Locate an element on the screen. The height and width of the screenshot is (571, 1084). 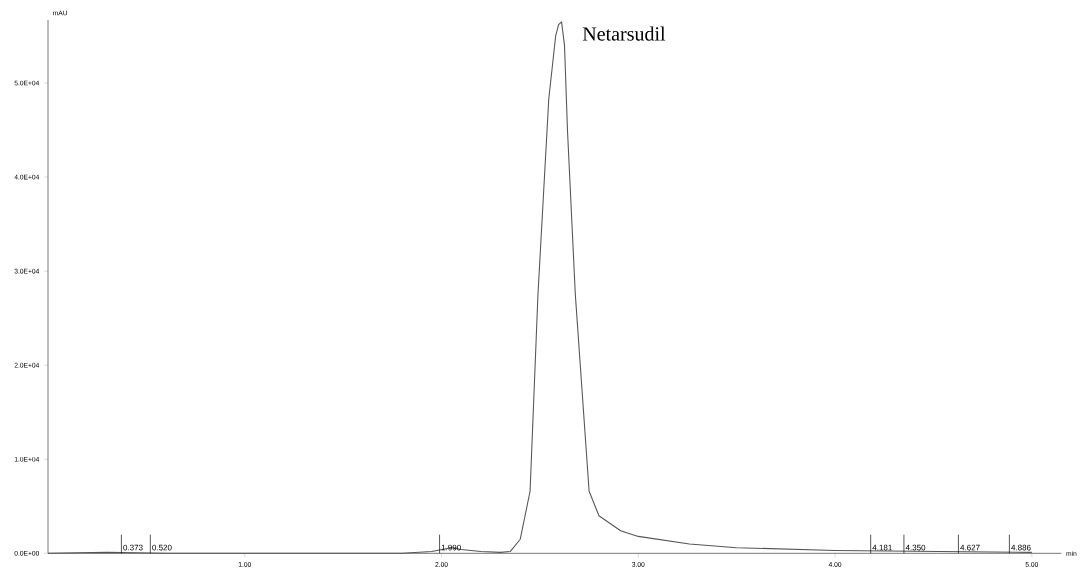
annotation: 1.990 is located at coordinates (451, 547).